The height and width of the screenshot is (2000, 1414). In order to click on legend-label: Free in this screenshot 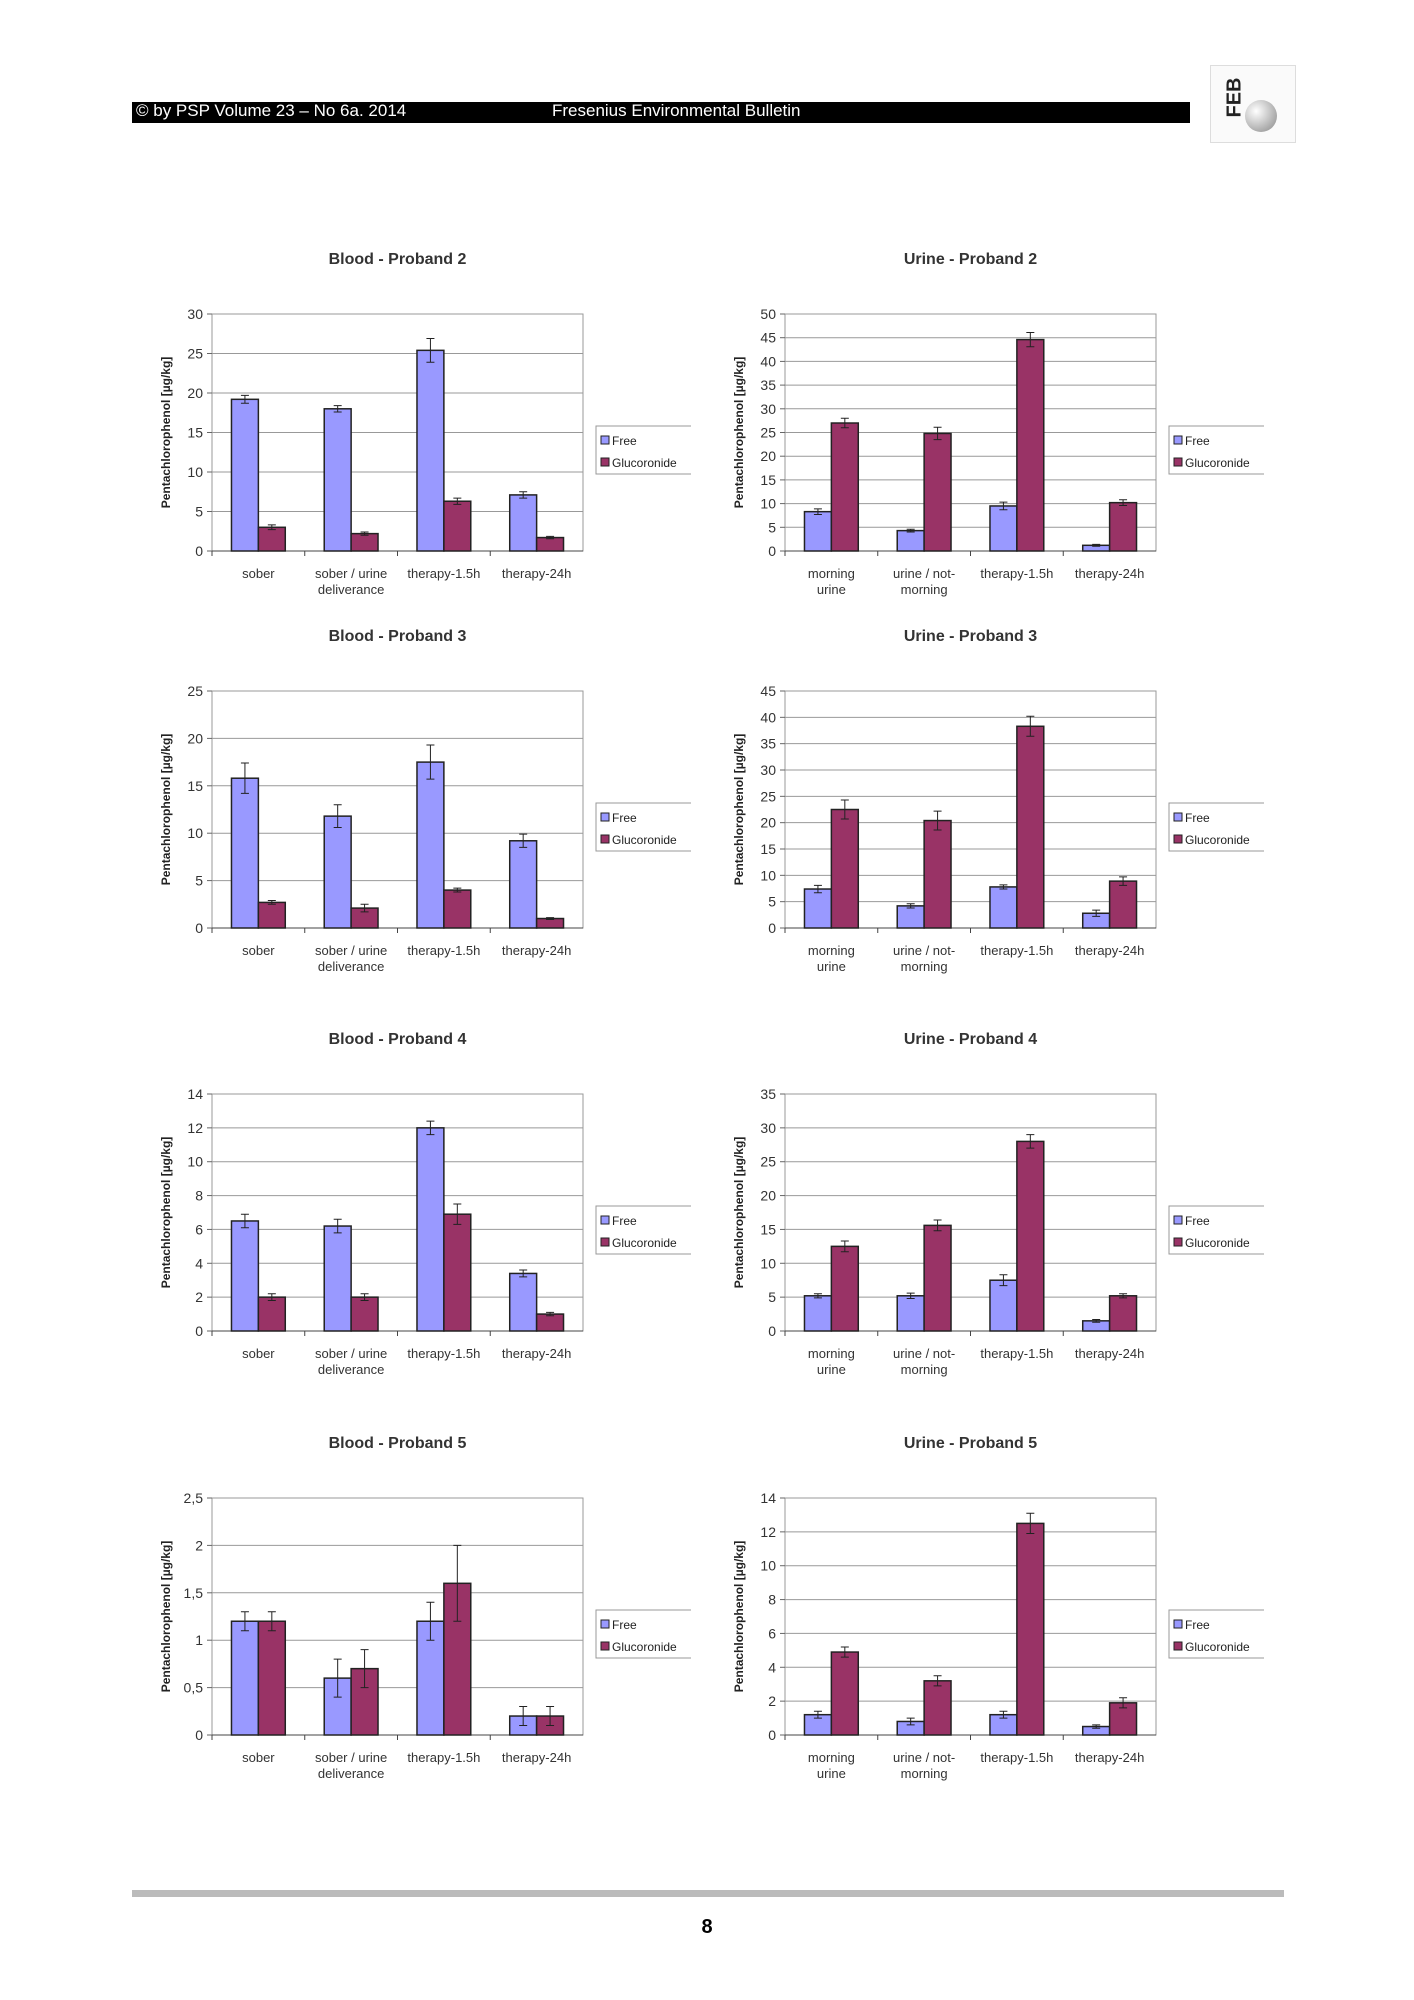, I will do `click(1197, 818)`.